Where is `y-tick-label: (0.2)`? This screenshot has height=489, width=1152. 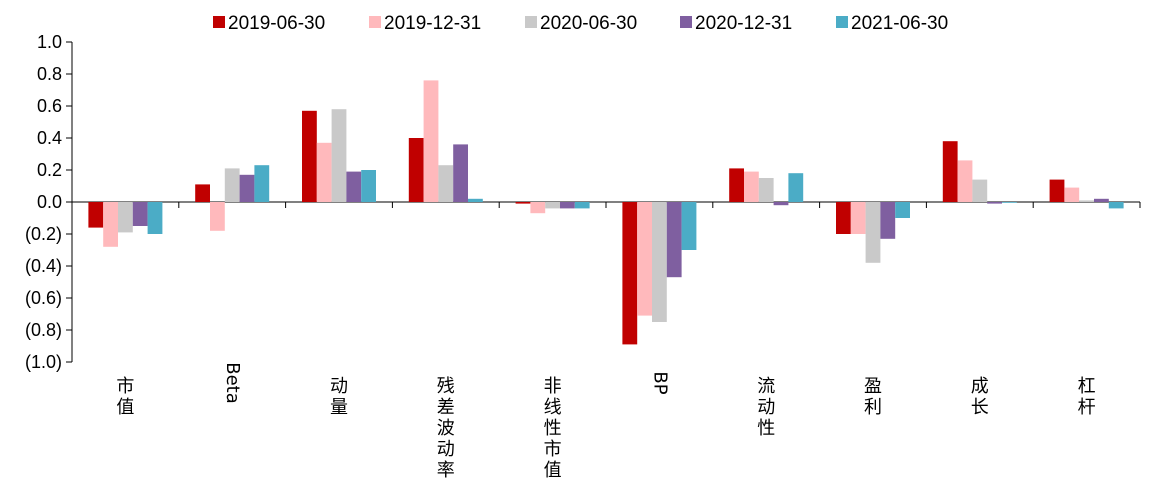
y-tick-label: (0.2) is located at coordinates (43, 234).